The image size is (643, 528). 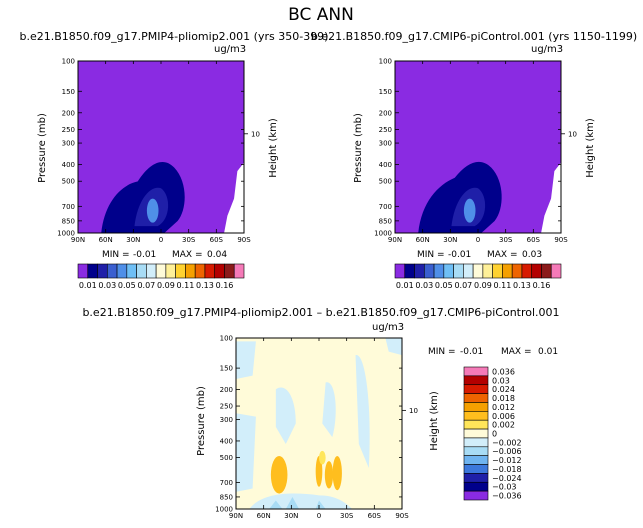 What do you see at coordinates (483, 285) in the screenshot?
I see `colorbar-label: 0.09` at bounding box center [483, 285].